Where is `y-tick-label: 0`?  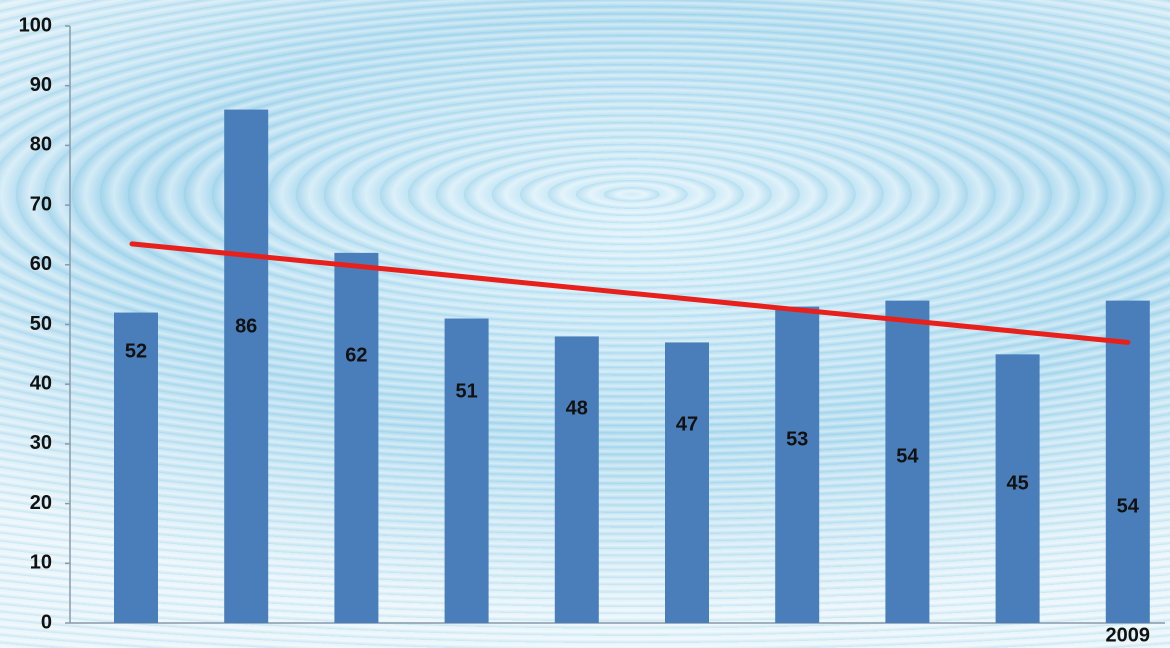
y-tick-label: 0 is located at coordinates (46, 622).